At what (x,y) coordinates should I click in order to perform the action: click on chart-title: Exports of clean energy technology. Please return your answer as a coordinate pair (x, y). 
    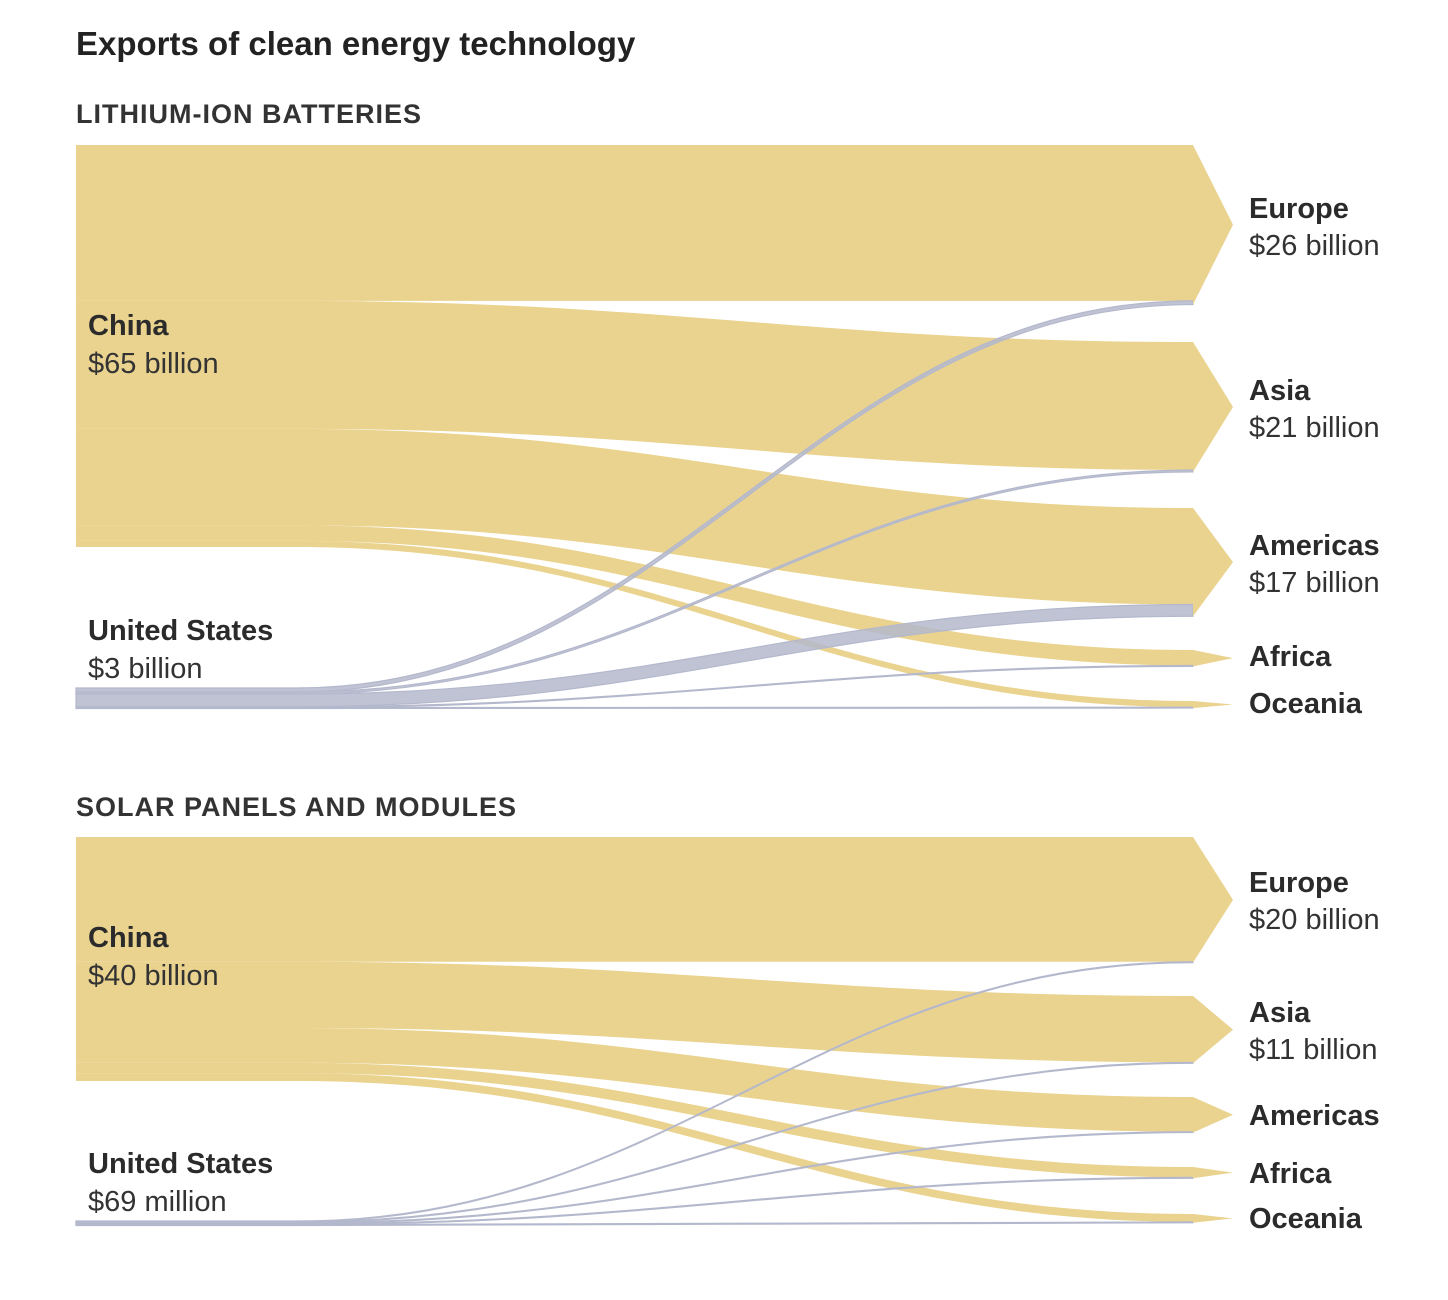
    Looking at the image, I should click on (356, 43).